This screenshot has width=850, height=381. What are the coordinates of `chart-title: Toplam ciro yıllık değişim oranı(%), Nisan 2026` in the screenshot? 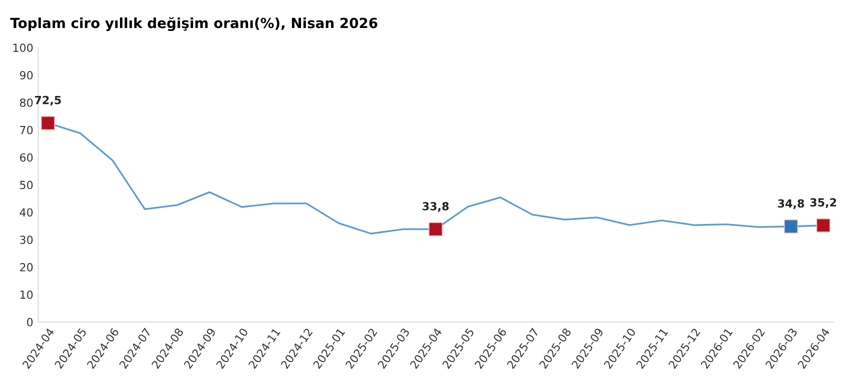 It's located at (194, 24).